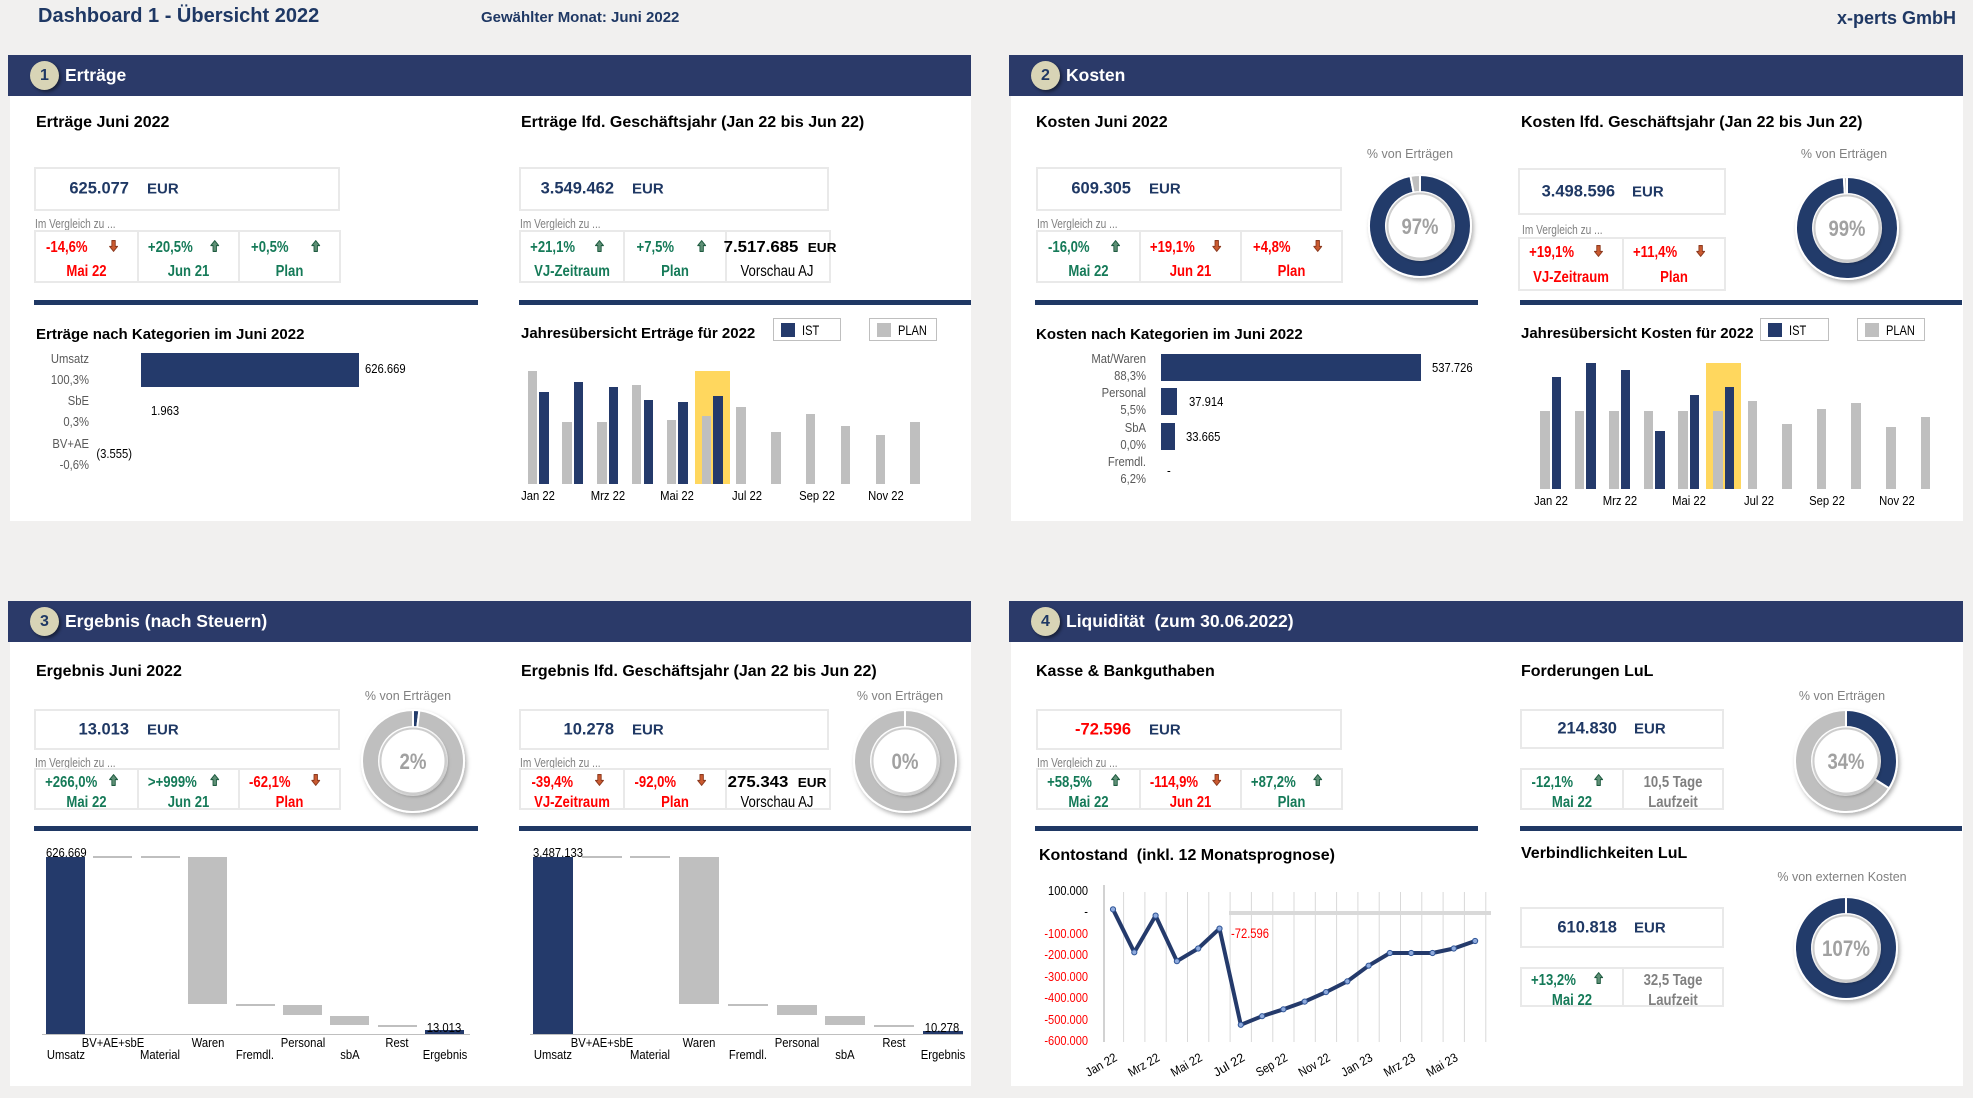 The height and width of the screenshot is (1098, 1973). Describe the element at coordinates (1357, 1064) in the screenshot. I see `svg-text: Jan 23` at that location.